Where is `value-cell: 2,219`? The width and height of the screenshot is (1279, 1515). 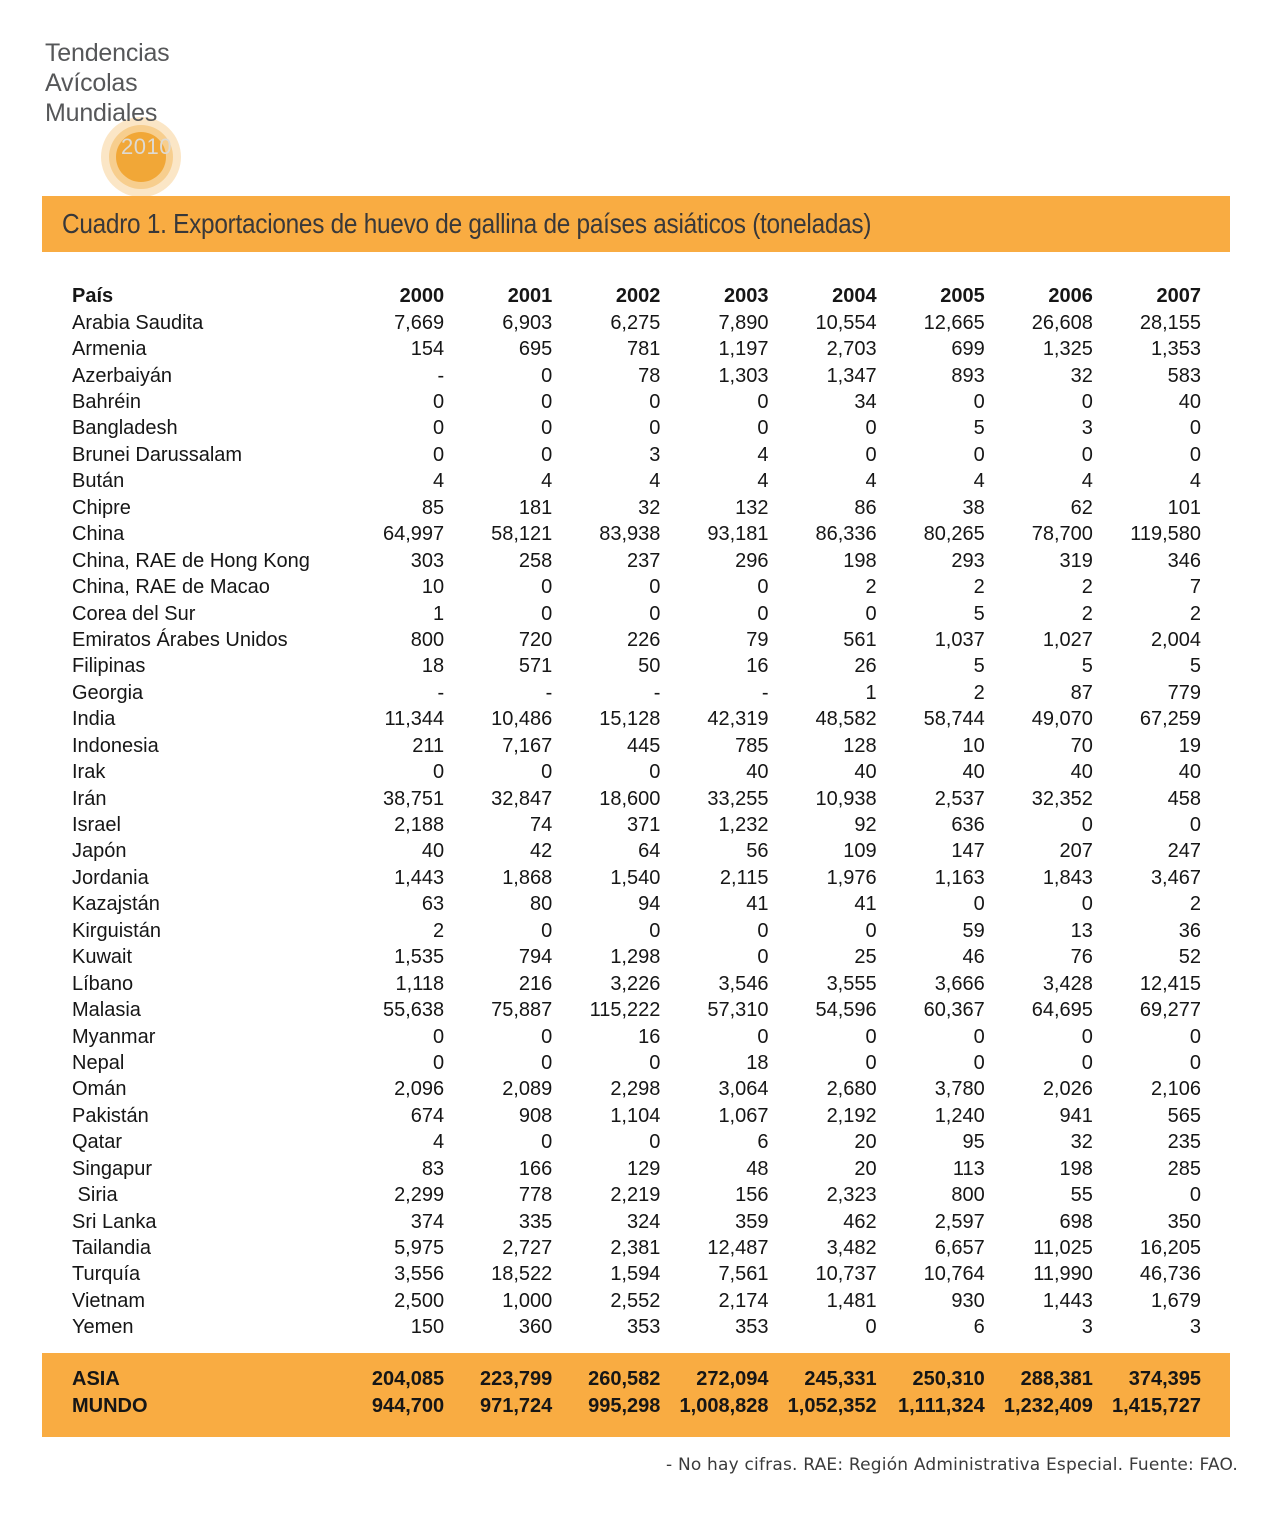
value-cell: 2,219 is located at coordinates (635, 1195).